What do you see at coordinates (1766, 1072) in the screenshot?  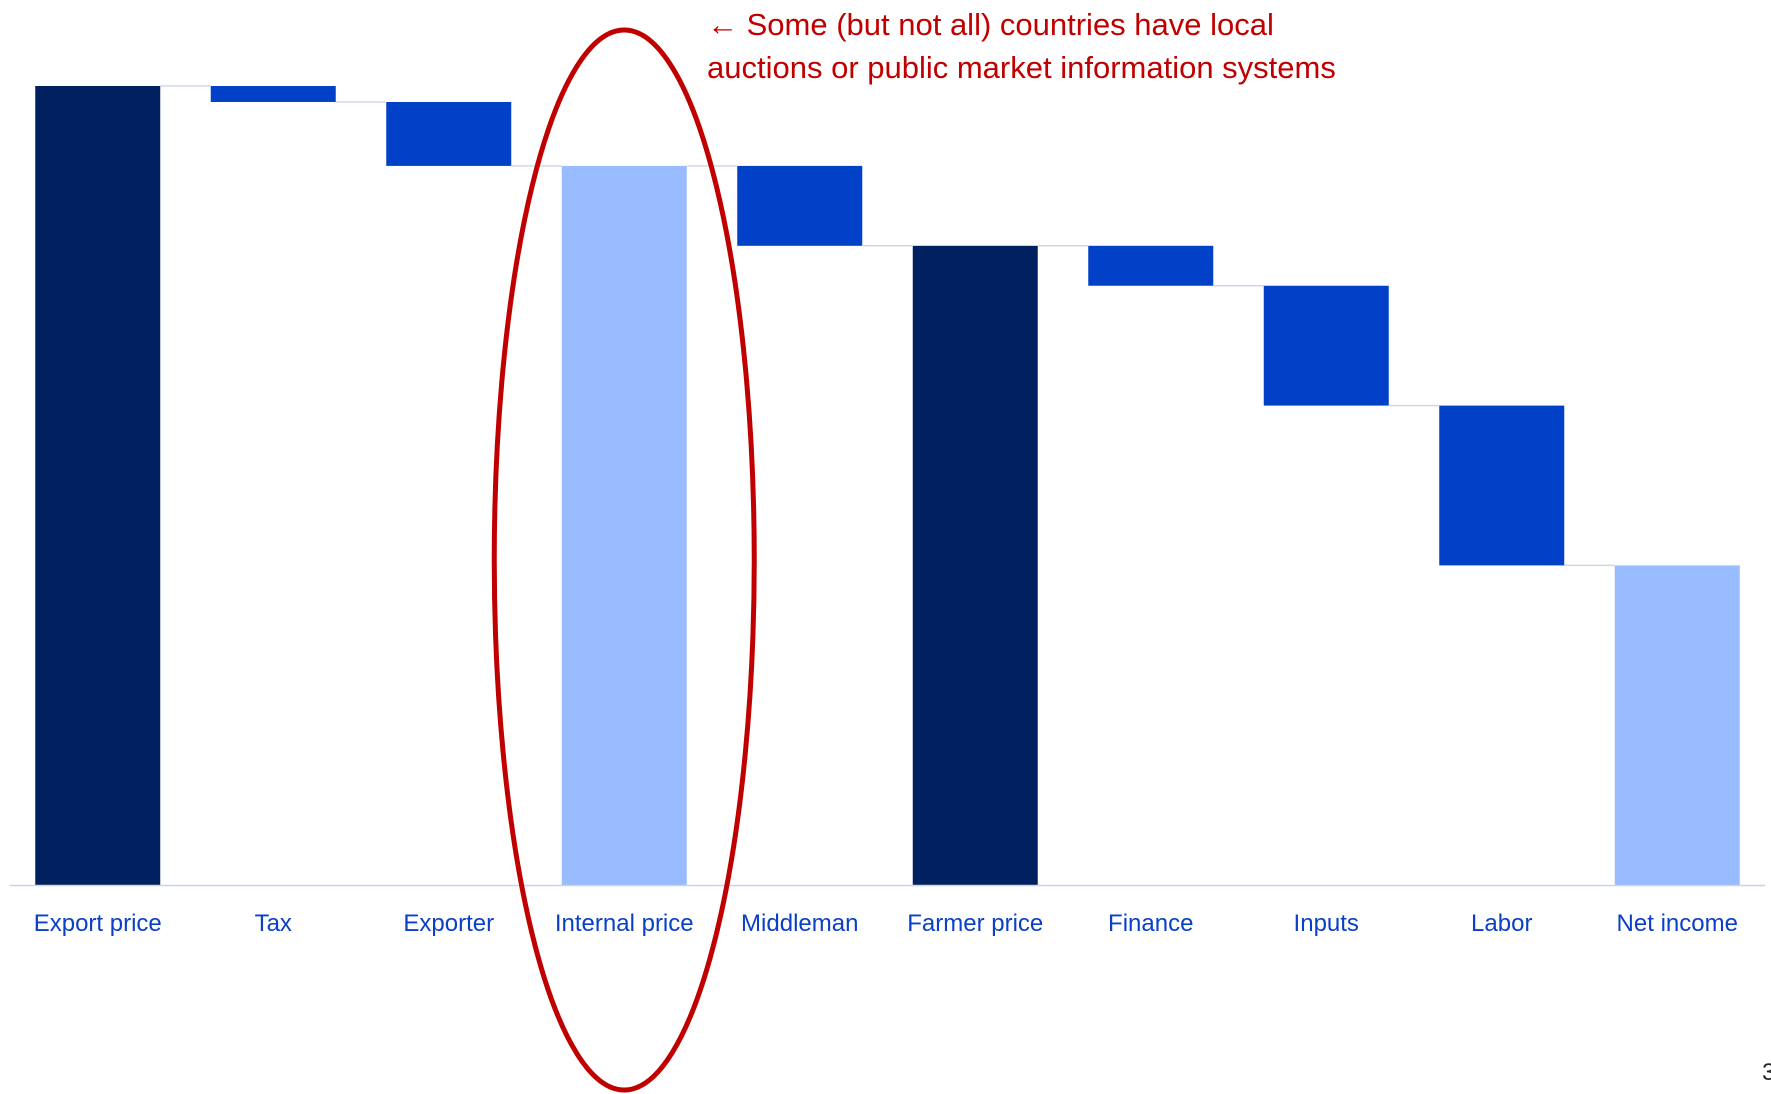 I see `page-number: 3` at bounding box center [1766, 1072].